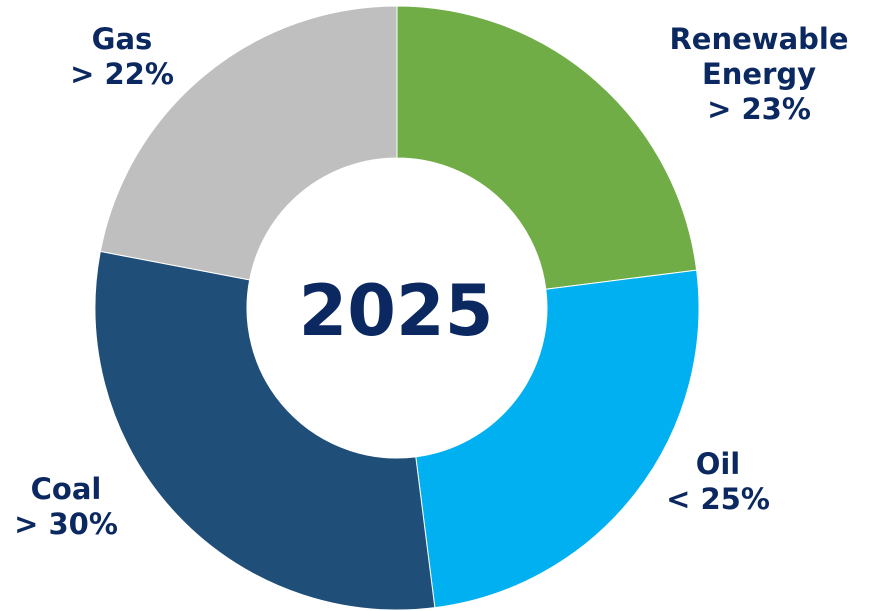 Image resolution: width=884 pixels, height=611 pixels. Describe the element at coordinates (718, 464) in the screenshot. I see `slice-name-oil: Oil` at that location.